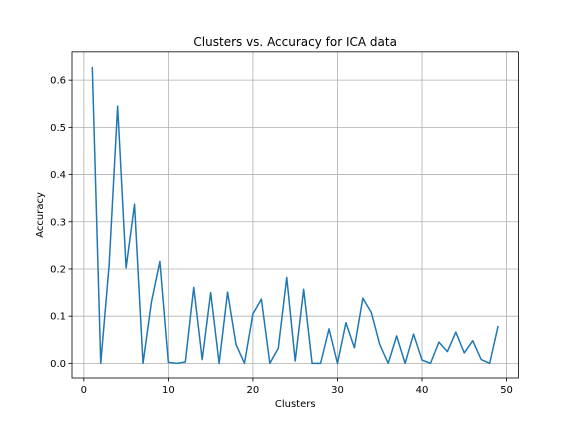 The image size is (576, 432). Describe the element at coordinates (84, 390) in the screenshot. I see `x-tick-label: 0` at that location.